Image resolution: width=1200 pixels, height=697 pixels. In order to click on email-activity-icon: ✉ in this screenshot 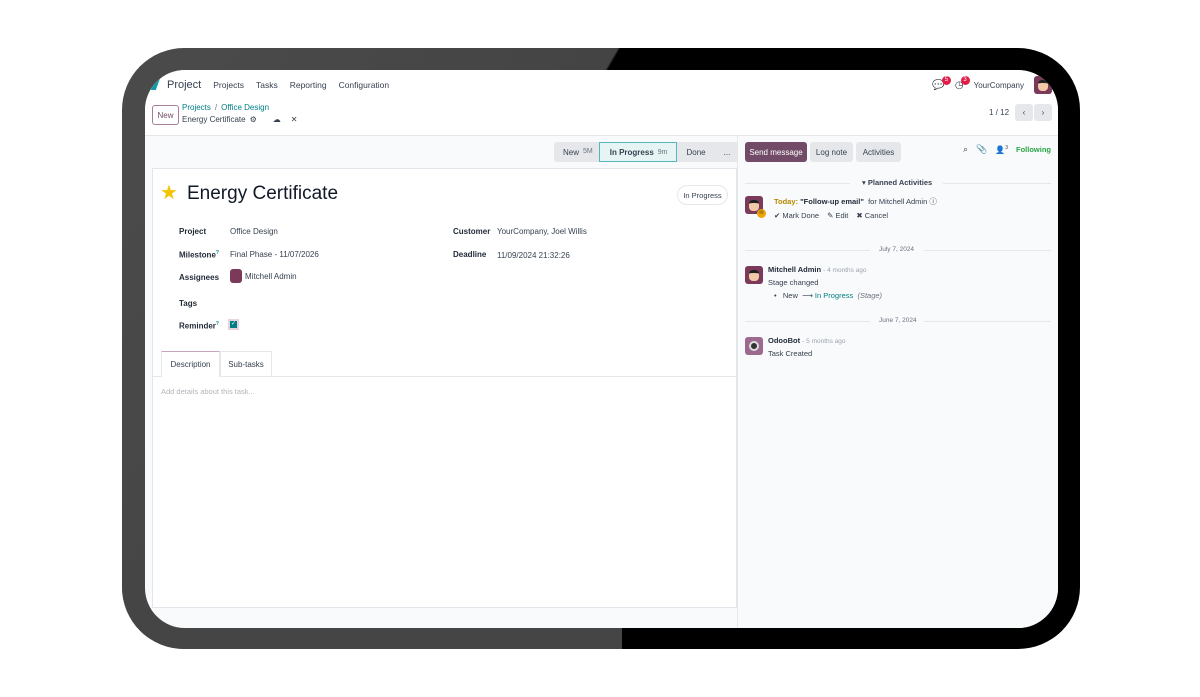, I will do `click(761, 213)`.